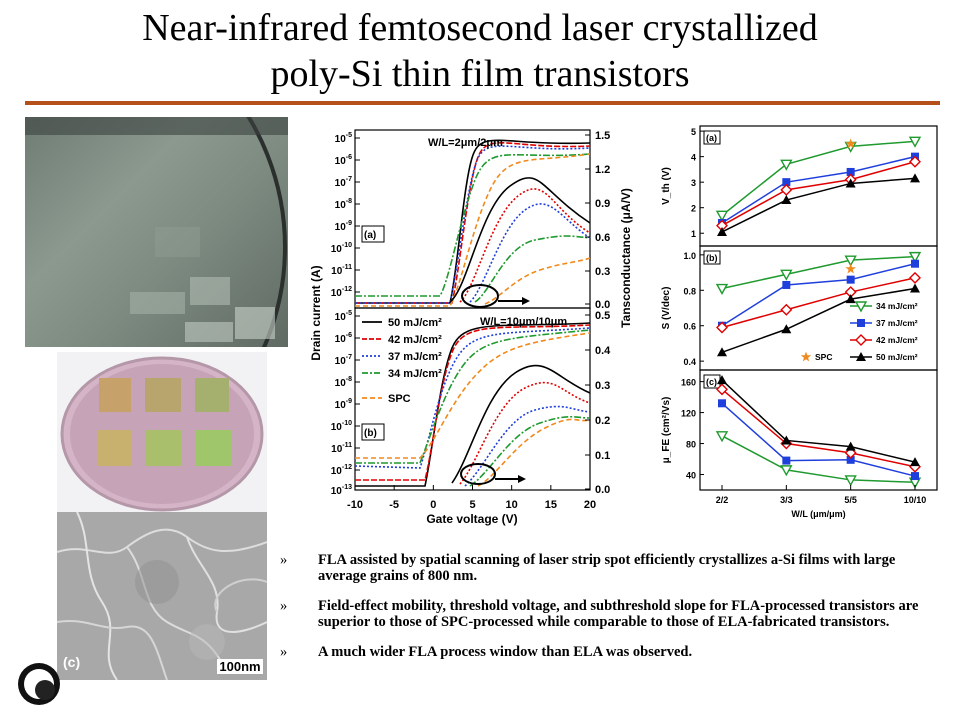 This screenshot has height=720, width=960. What do you see at coordinates (415, 357) in the screenshot?
I see `legend-label: 37 mJ/cm²` at bounding box center [415, 357].